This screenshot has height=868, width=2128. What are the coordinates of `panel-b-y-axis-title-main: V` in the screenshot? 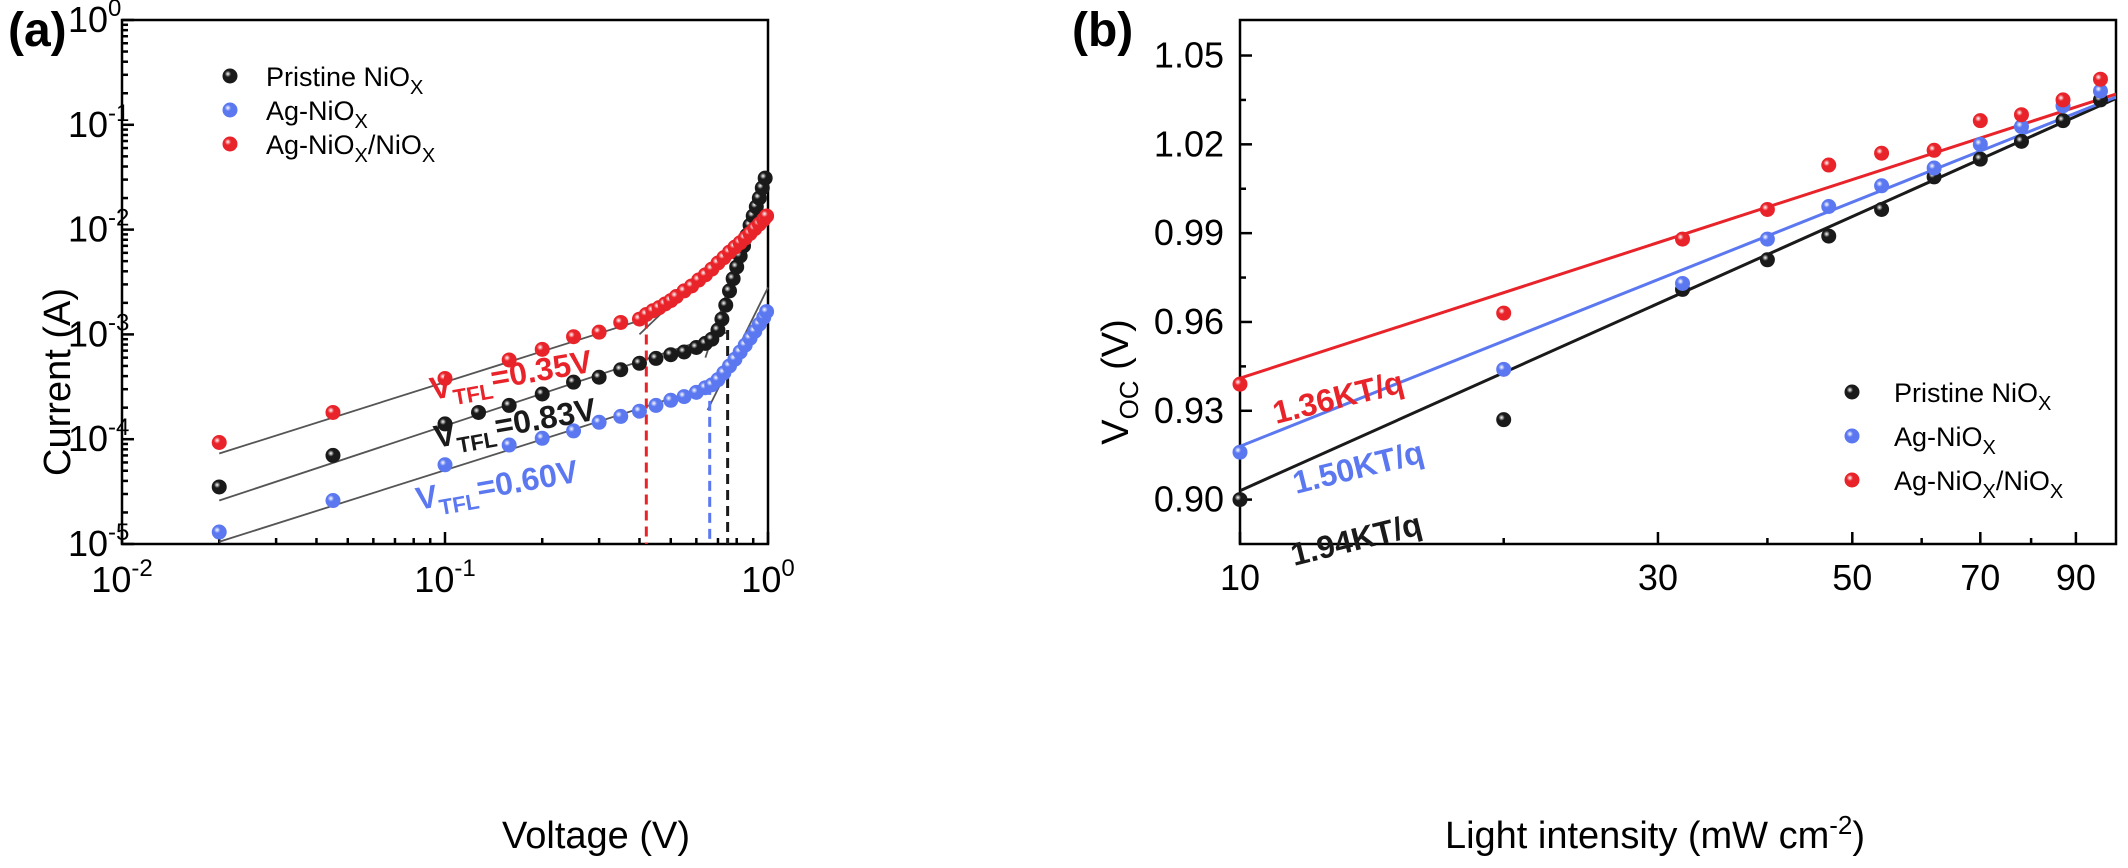 It's located at (1116, 432).